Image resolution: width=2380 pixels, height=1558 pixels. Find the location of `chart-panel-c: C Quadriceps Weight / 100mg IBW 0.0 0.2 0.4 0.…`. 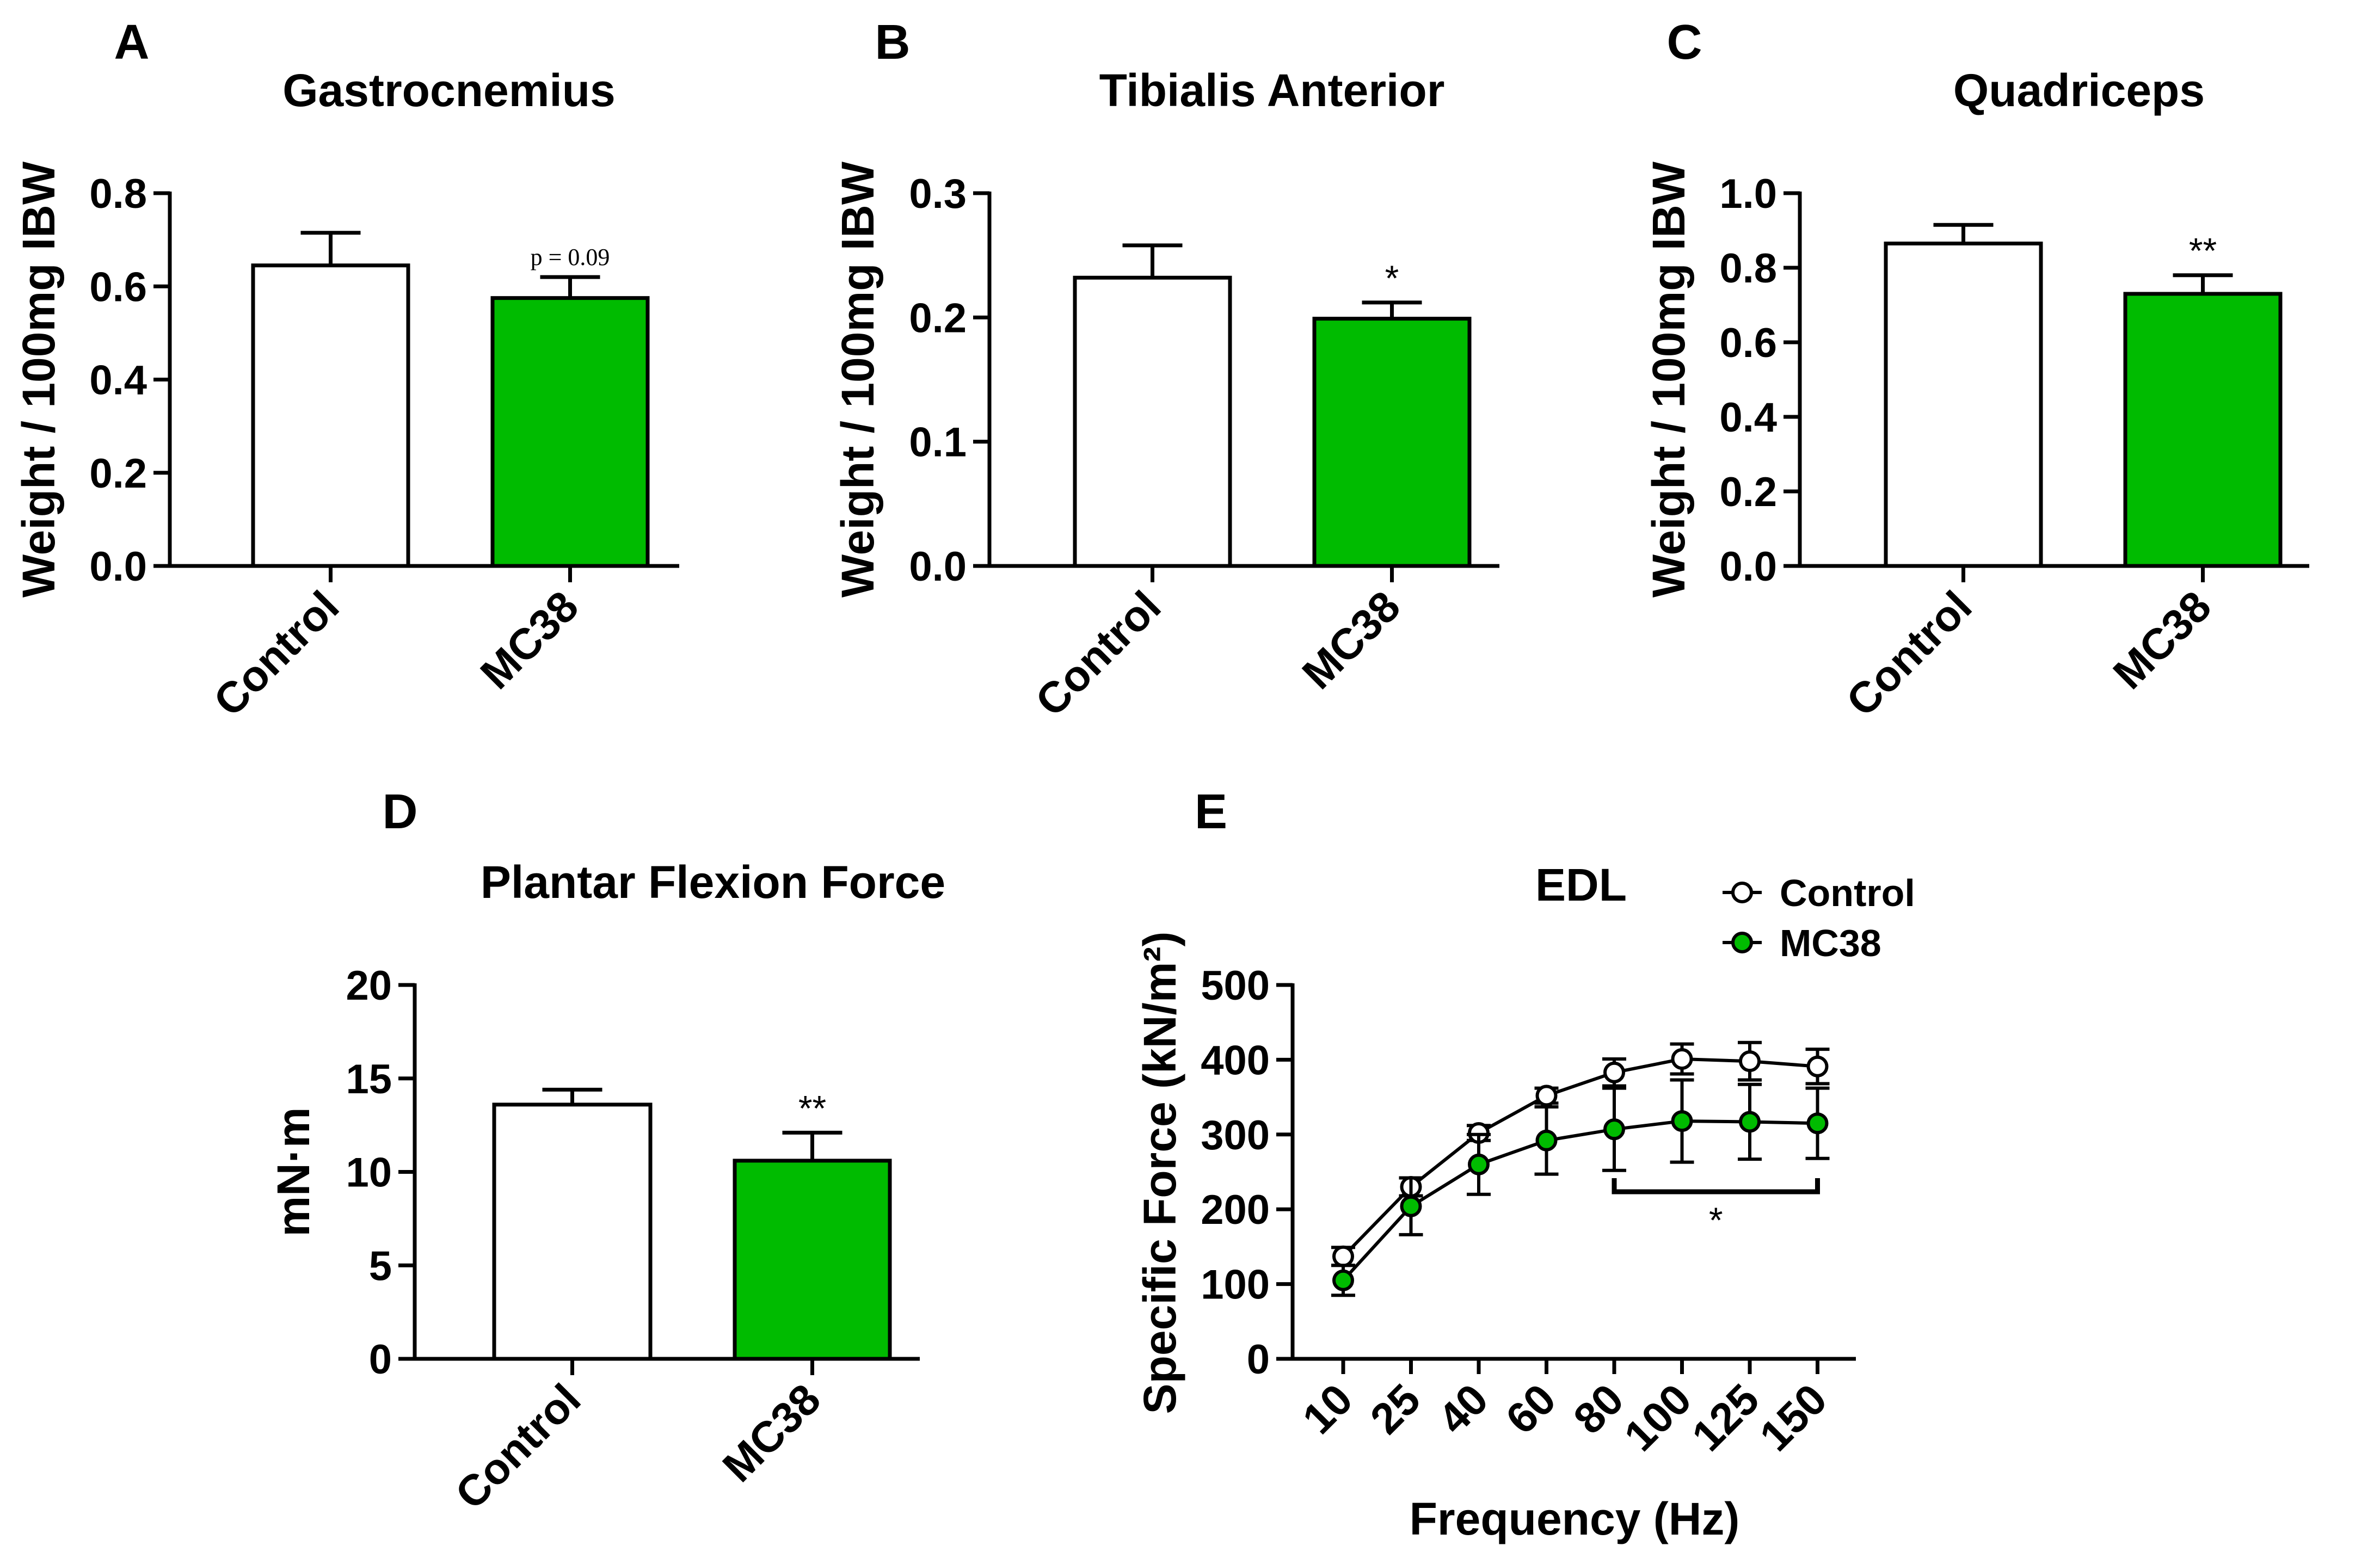

chart-panel-c: C Quadriceps Weight / 100mg IBW 0.0 0.2 0.4 0.… is located at coordinates (1976, 370).